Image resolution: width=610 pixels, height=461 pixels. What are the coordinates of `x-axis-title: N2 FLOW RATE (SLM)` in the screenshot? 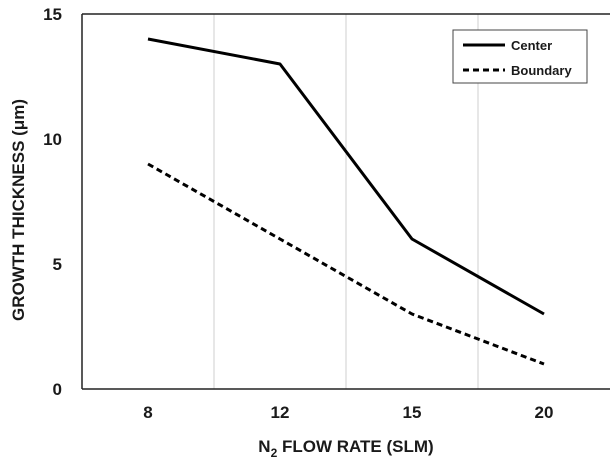 It's located at (345, 448).